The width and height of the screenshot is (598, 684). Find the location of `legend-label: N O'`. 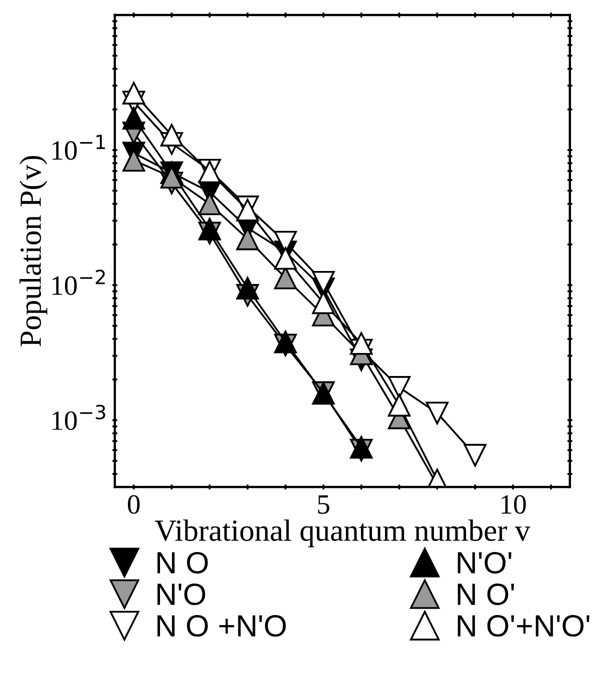

legend-label: N O' is located at coordinates (486, 594).